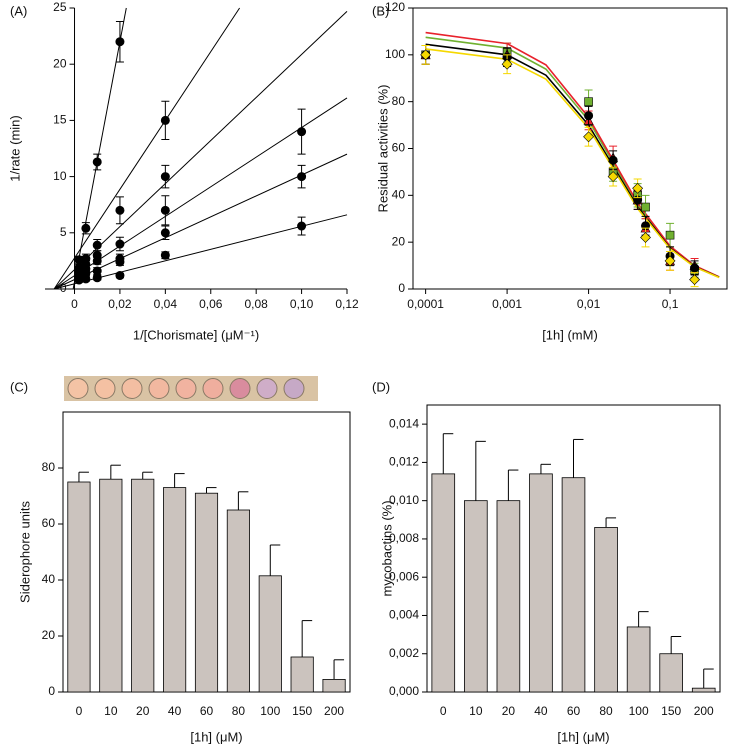 This screenshot has height=749, width=733. I want to click on x-tick-label: 0,02, so click(120, 304).